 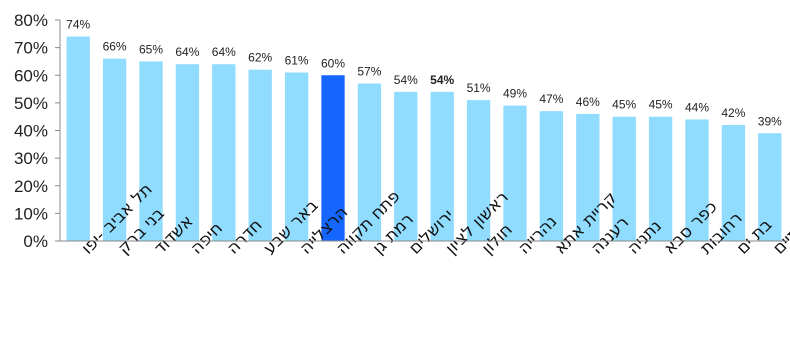 What do you see at coordinates (297, 60) in the screenshot?
I see `data-label: 61%` at bounding box center [297, 60].